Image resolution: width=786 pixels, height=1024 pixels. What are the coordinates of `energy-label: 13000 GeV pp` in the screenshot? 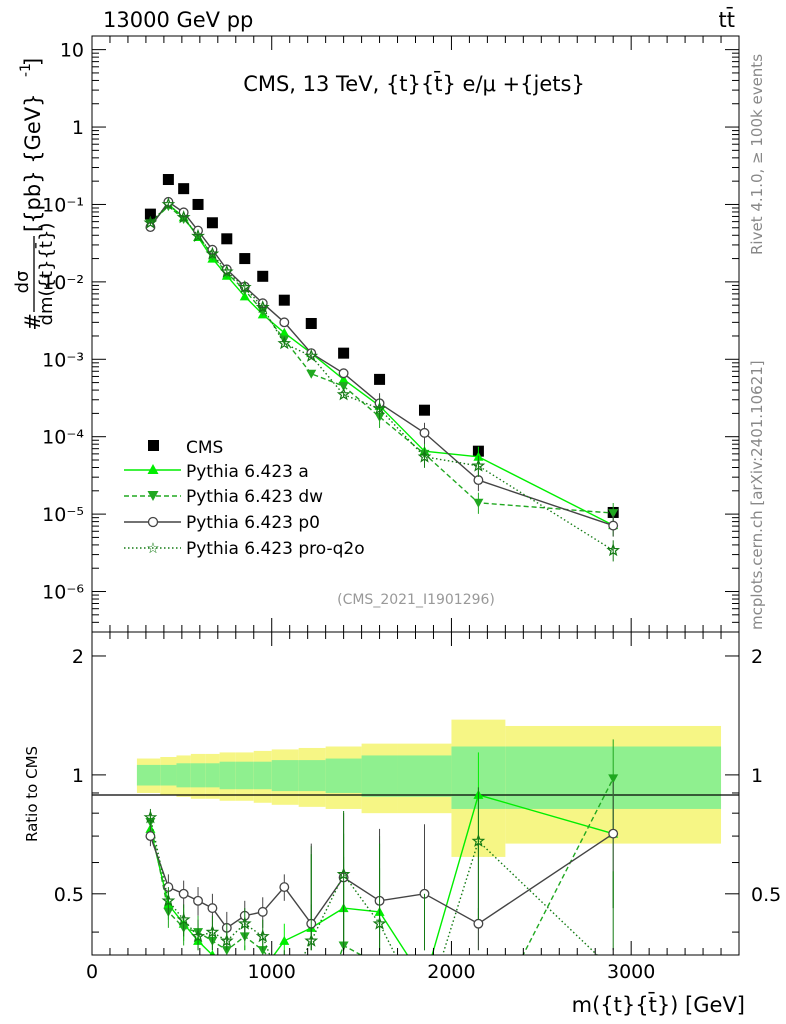 It's located at (178, 20).